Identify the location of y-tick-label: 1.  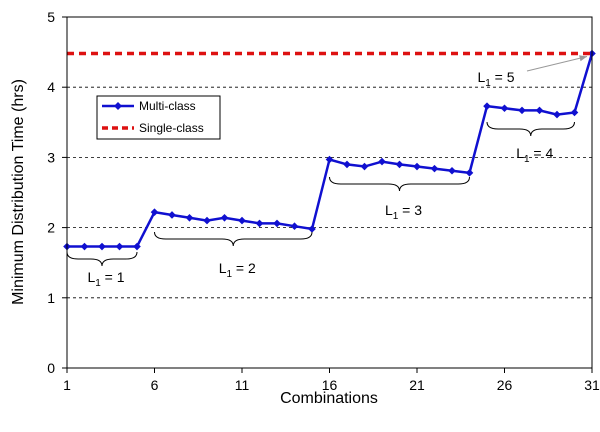
(51, 298).